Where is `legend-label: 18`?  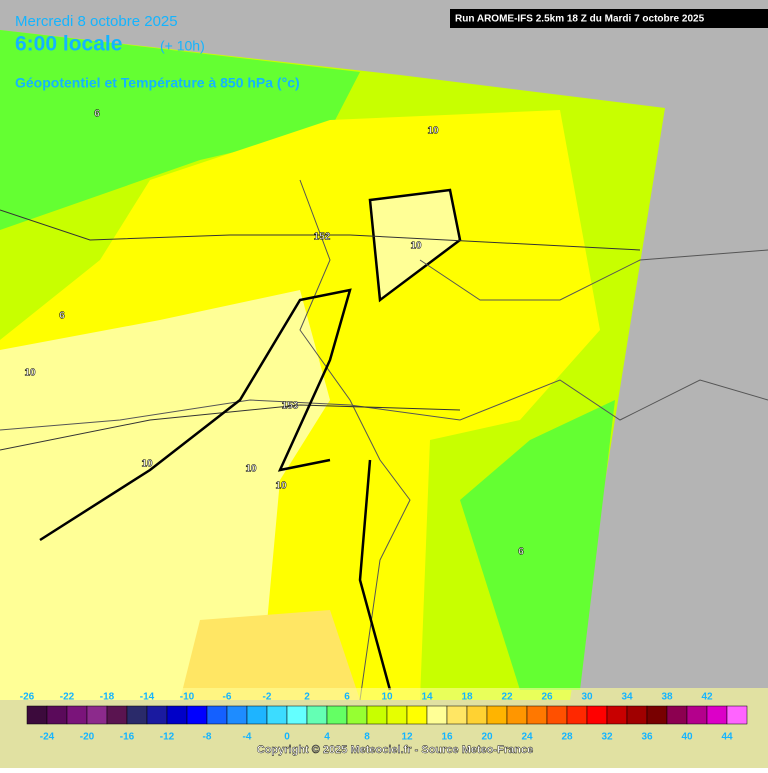 legend-label: 18 is located at coordinates (467, 697).